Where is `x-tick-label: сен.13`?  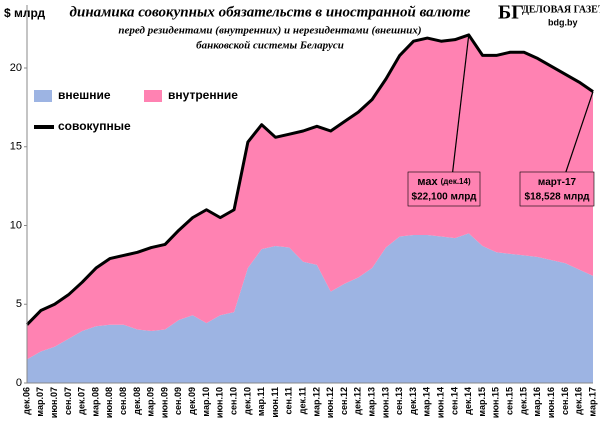
x-tick-label: сен.13 is located at coordinates (399, 401).